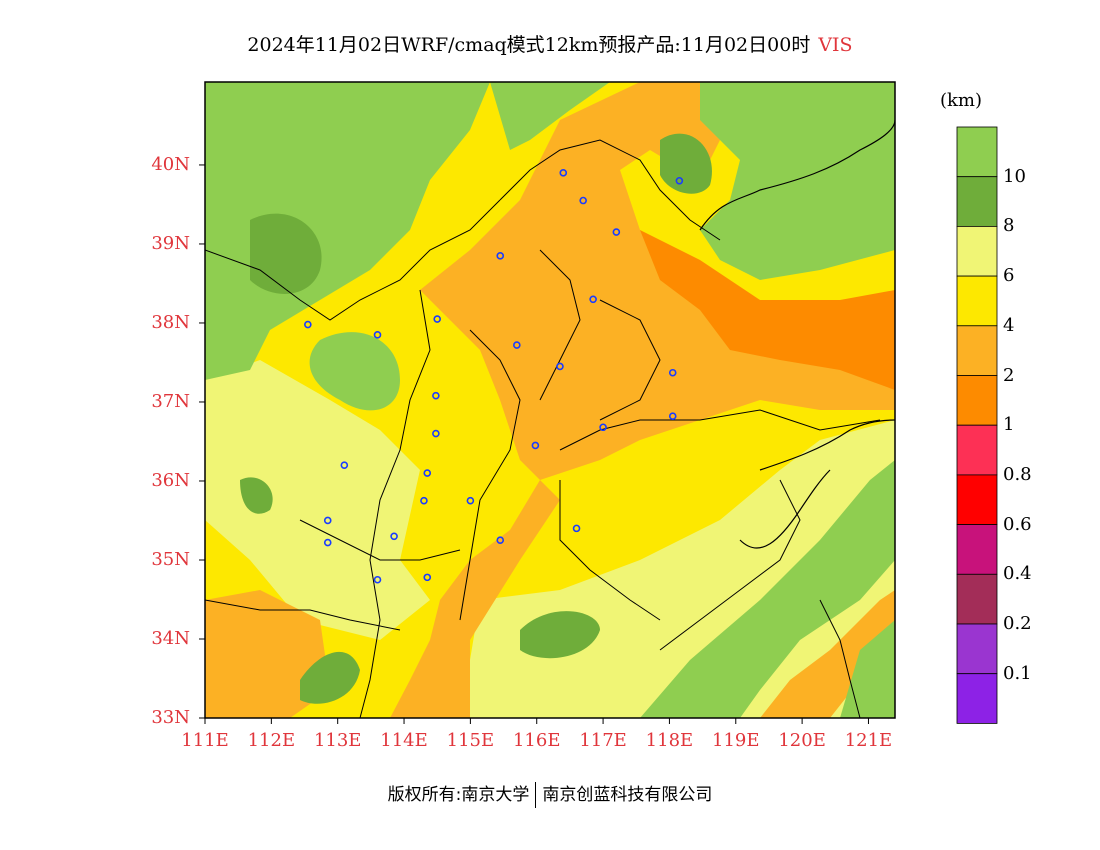 This screenshot has width=1100, height=850. I want to click on lon-label: 119E, so click(736, 740).